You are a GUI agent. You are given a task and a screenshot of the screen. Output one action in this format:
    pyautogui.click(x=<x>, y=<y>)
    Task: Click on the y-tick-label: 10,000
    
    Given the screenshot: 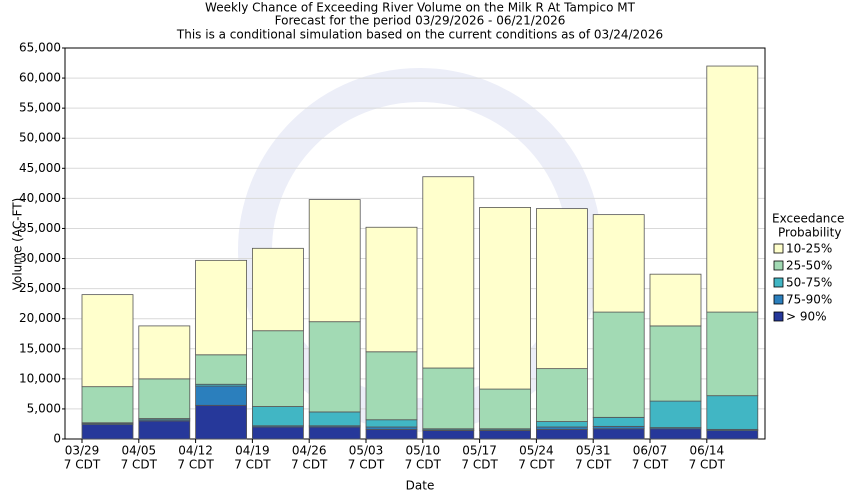 What is the action you would take?
    pyautogui.click(x=40, y=378)
    